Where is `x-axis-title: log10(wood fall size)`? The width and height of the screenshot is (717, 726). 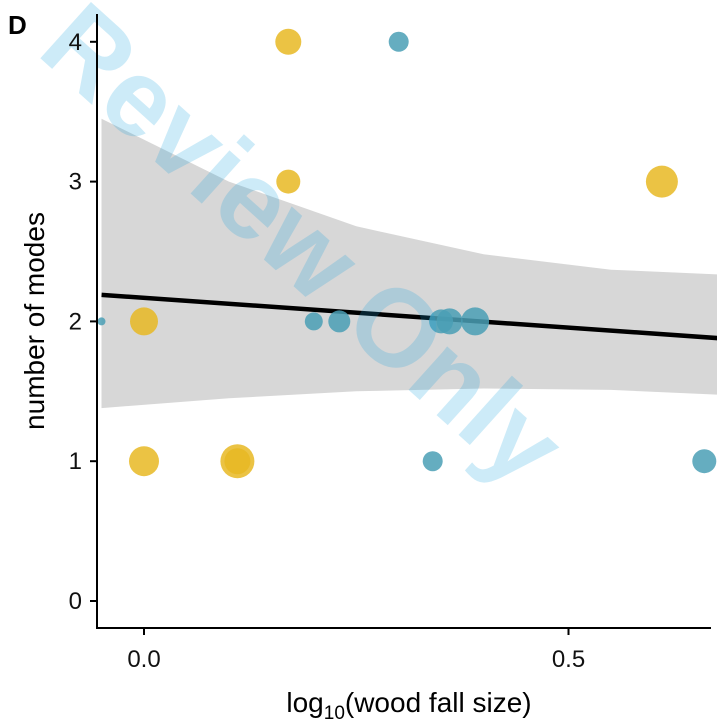 x-axis-title: log10(wood fall size) is located at coordinates (408, 705).